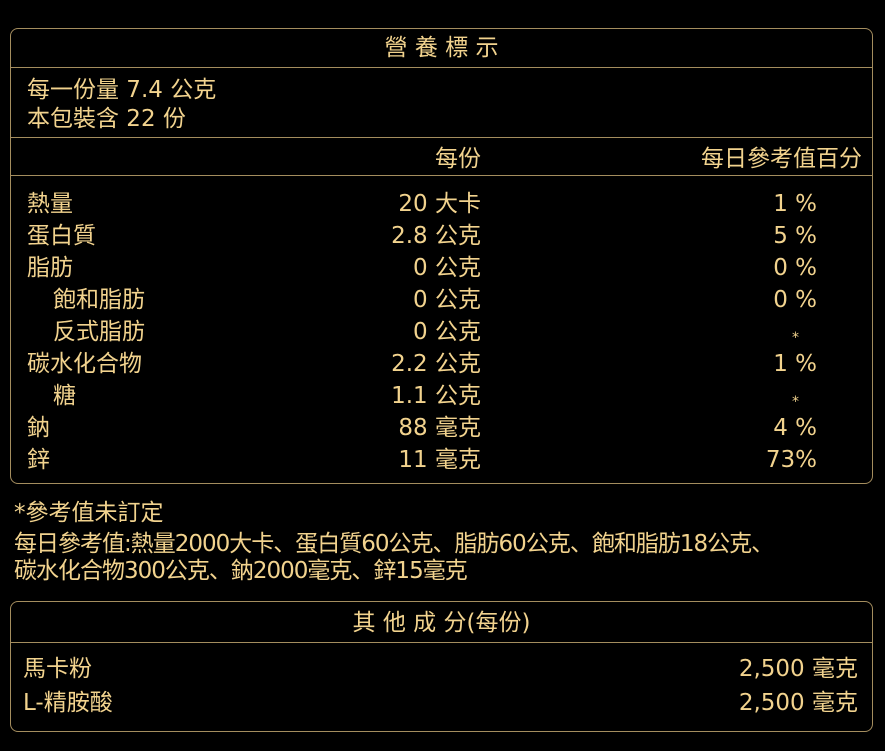  What do you see at coordinates (50, 204) in the screenshot?
I see `nutrient-name: 熱量` at bounding box center [50, 204].